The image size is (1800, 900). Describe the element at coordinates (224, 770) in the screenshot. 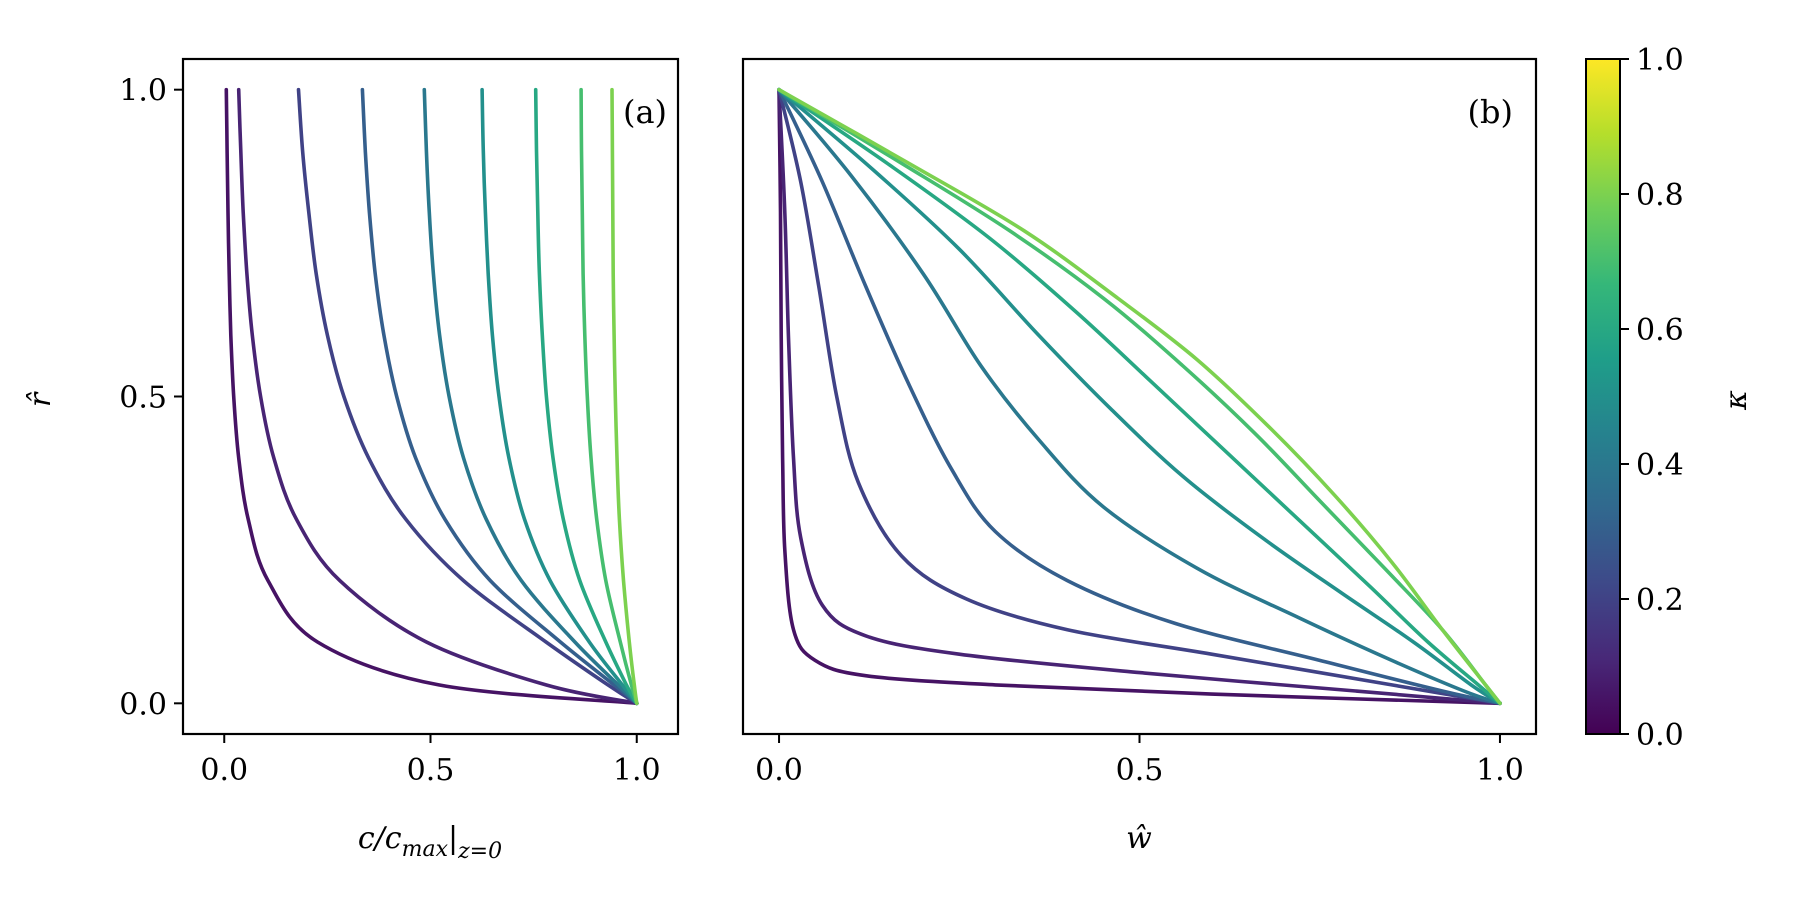

I see `x-tick-label-a: 0.0` at that location.